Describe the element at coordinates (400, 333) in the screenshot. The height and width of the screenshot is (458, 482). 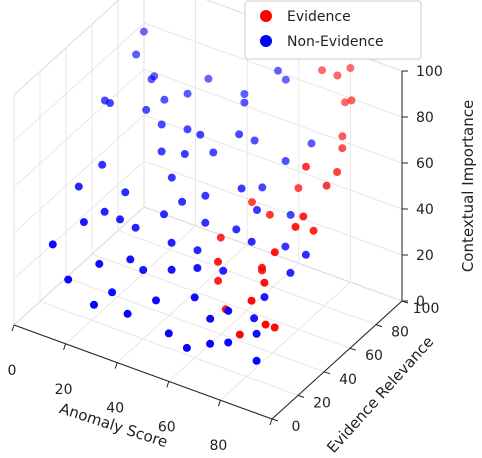
I see `y-tick-label: 80` at that location.